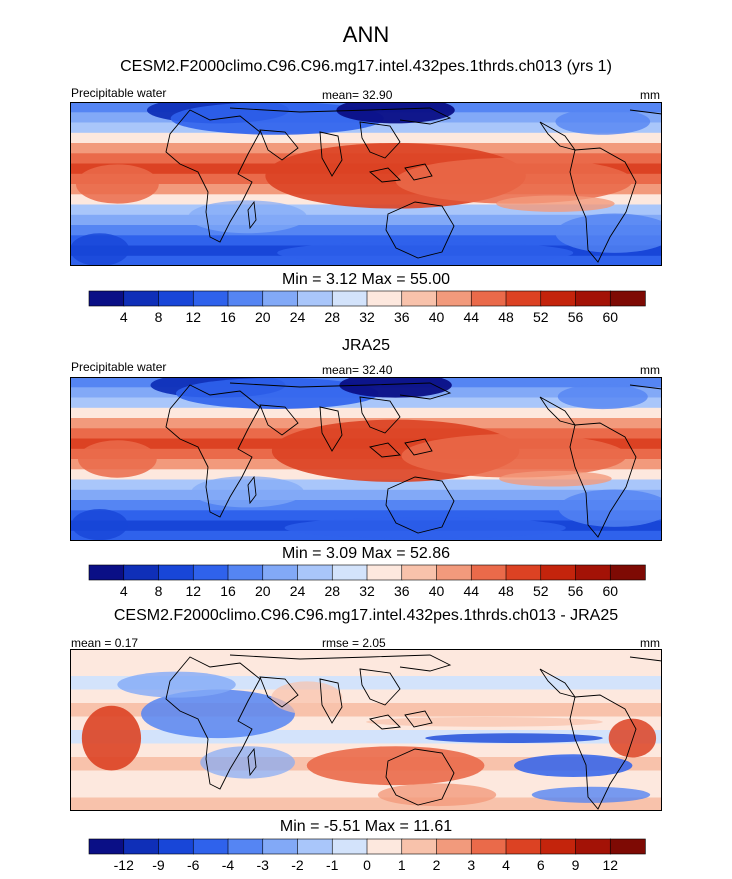 This screenshot has height=879, width=732. I want to click on diff-units-label: mm, so click(650, 643).